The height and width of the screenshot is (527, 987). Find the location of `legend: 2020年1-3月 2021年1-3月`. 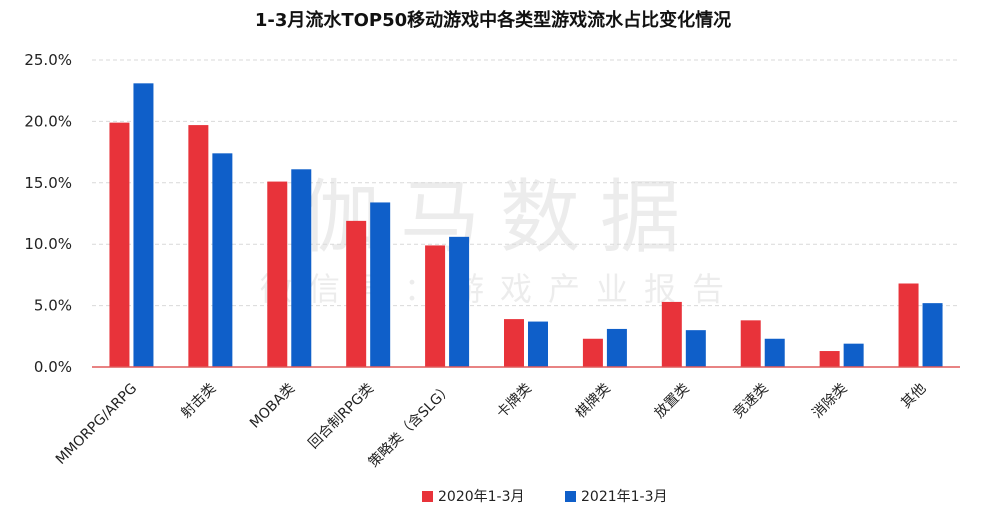

legend: 2020年1-3月 2021年1-3月 is located at coordinates (545, 497).